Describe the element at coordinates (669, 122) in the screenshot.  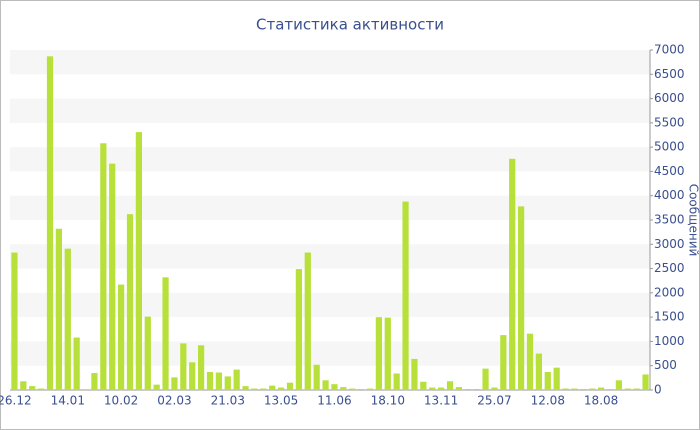
I see `y-tick-label: 5500` at that location.